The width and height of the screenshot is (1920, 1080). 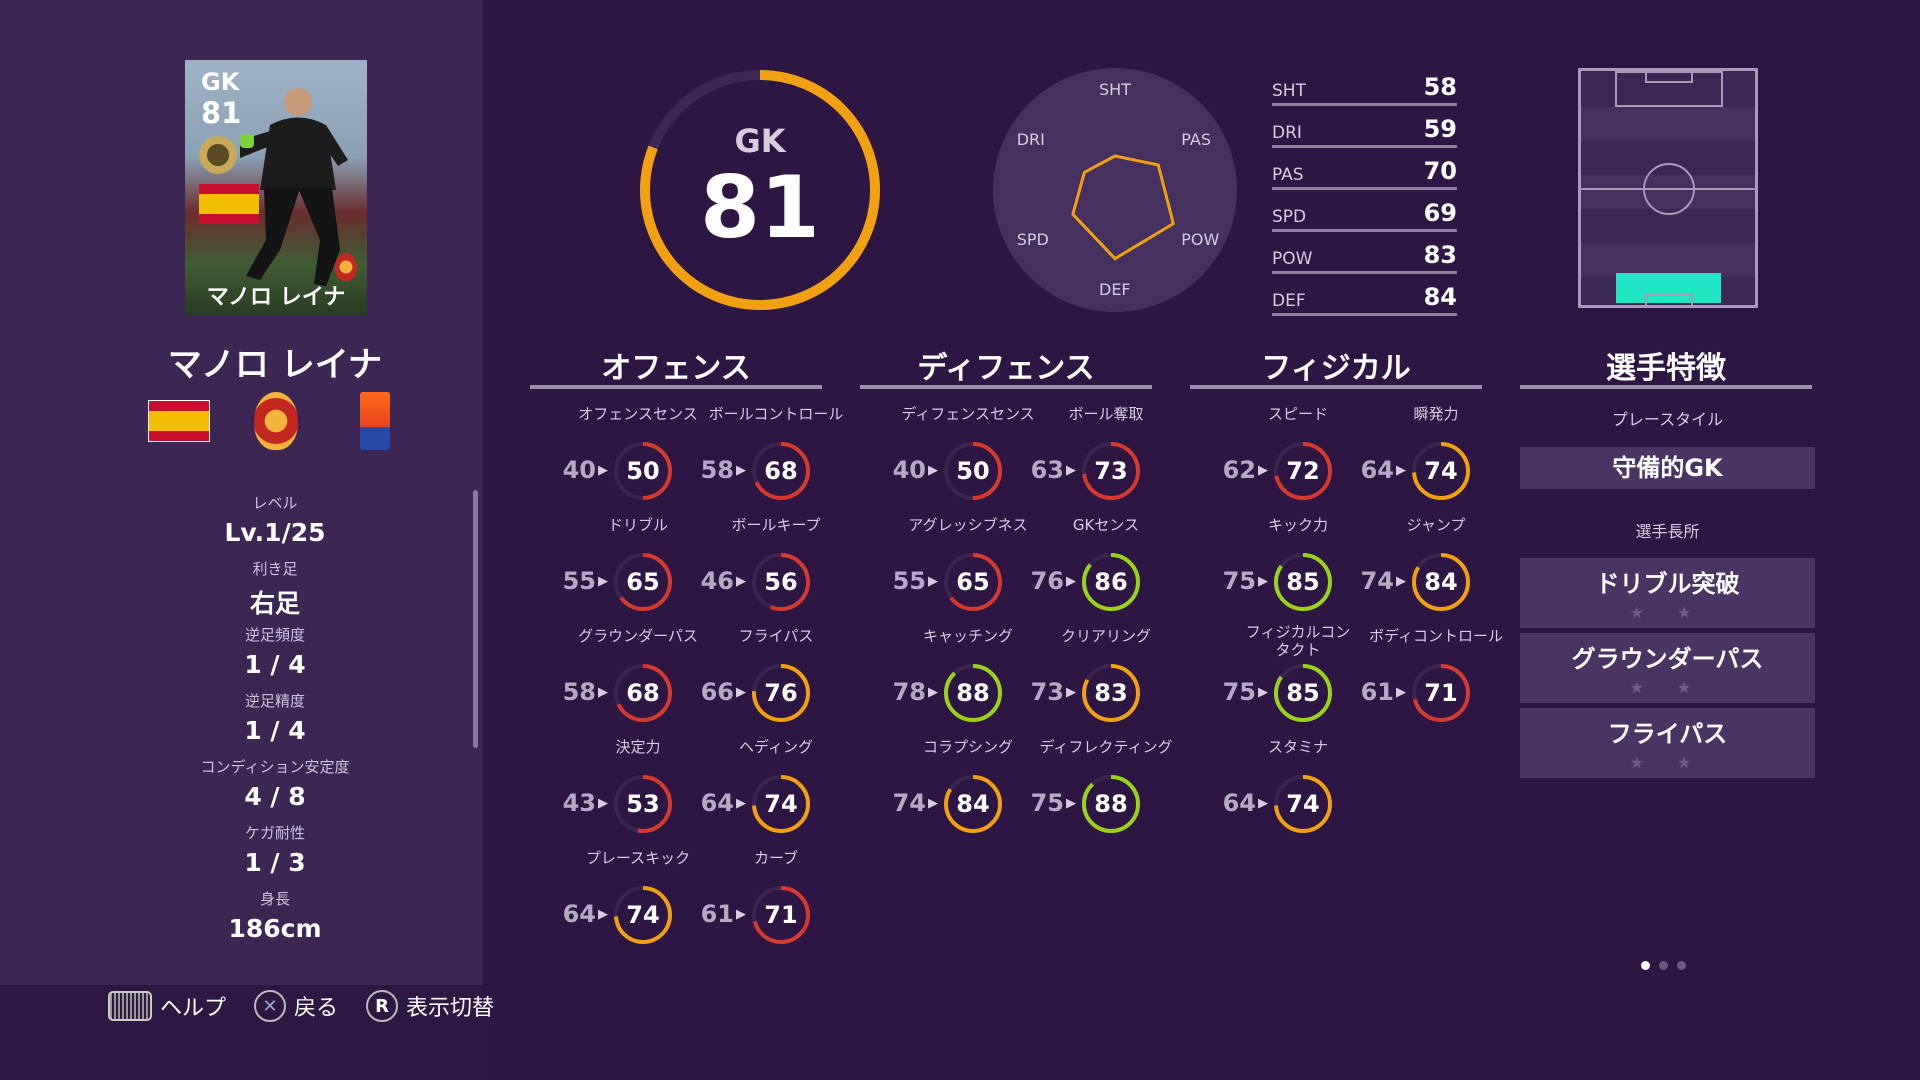 I want to click on stat-key: DEF, so click(x=1289, y=301).